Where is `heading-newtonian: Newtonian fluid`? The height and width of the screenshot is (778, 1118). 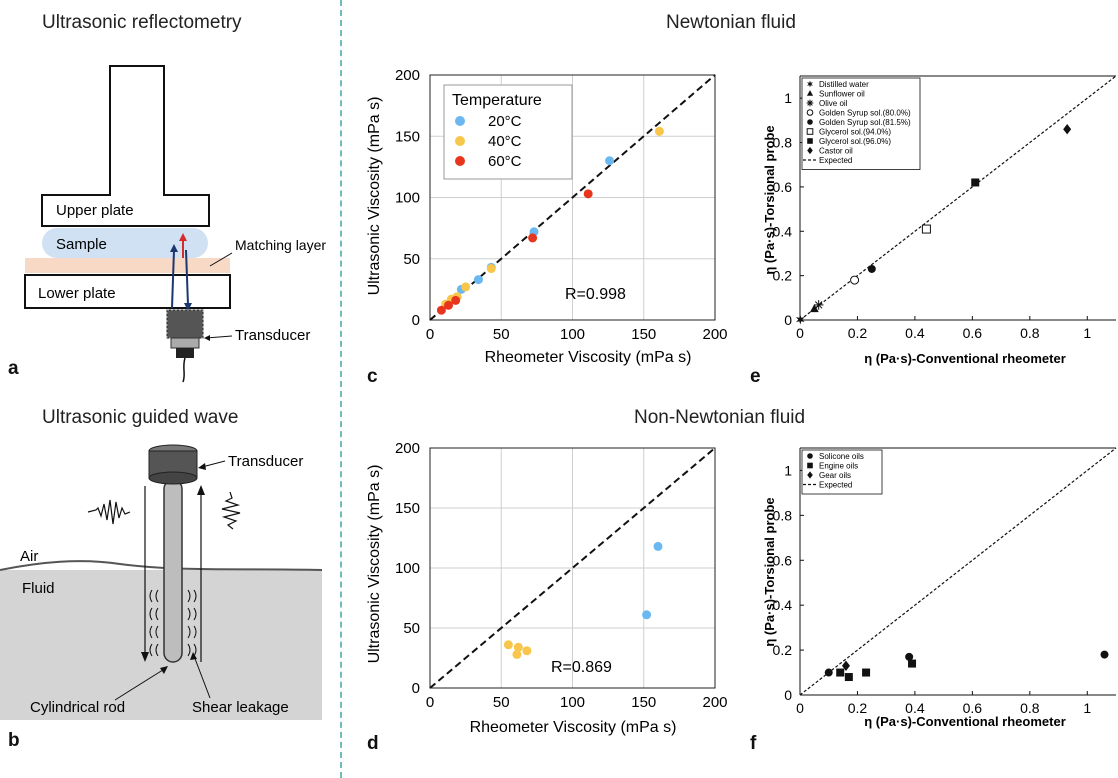 heading-newtonian: Newtonian fluid is located at coordinates (731, 22).